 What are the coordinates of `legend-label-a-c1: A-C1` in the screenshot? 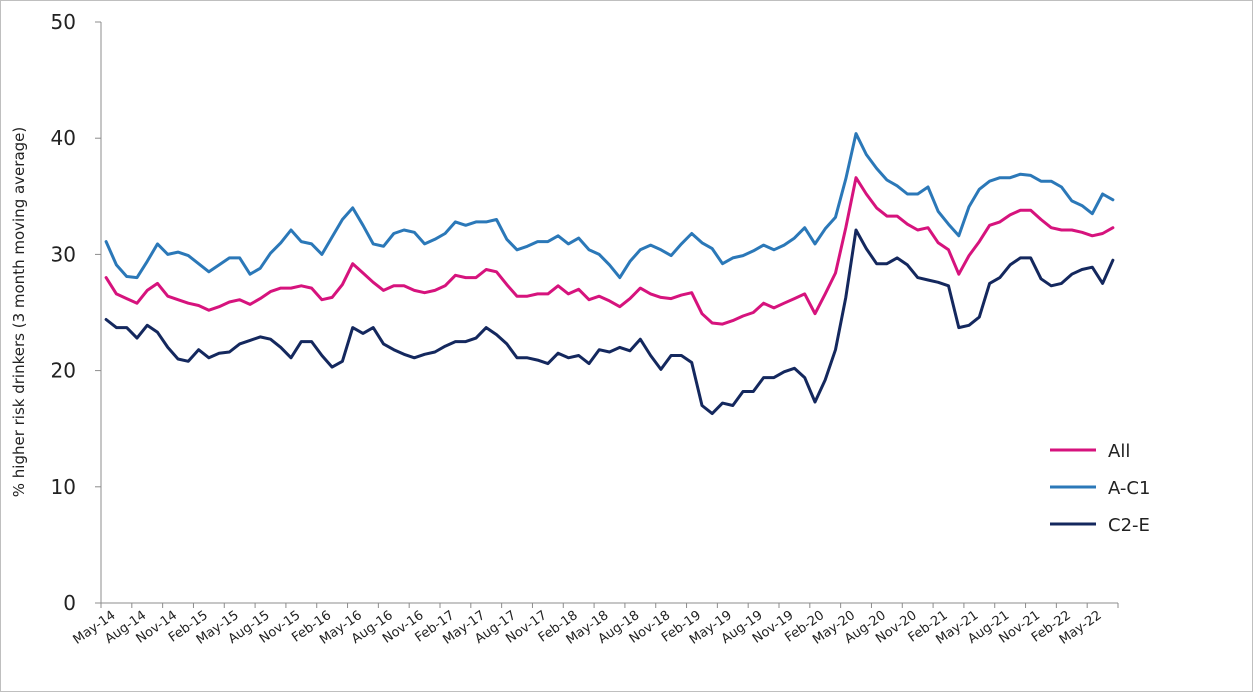 It's located at (1129, 488).